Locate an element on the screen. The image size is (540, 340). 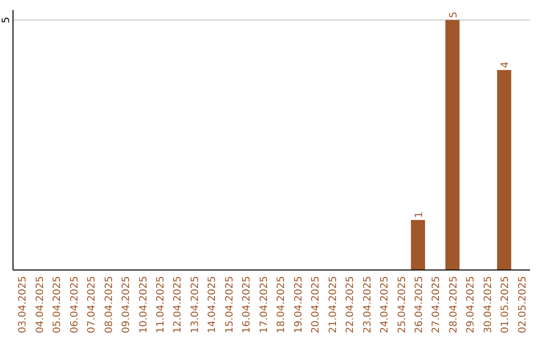
x-tick-label: 17.04.2025 is located at coordinates (264, 305).